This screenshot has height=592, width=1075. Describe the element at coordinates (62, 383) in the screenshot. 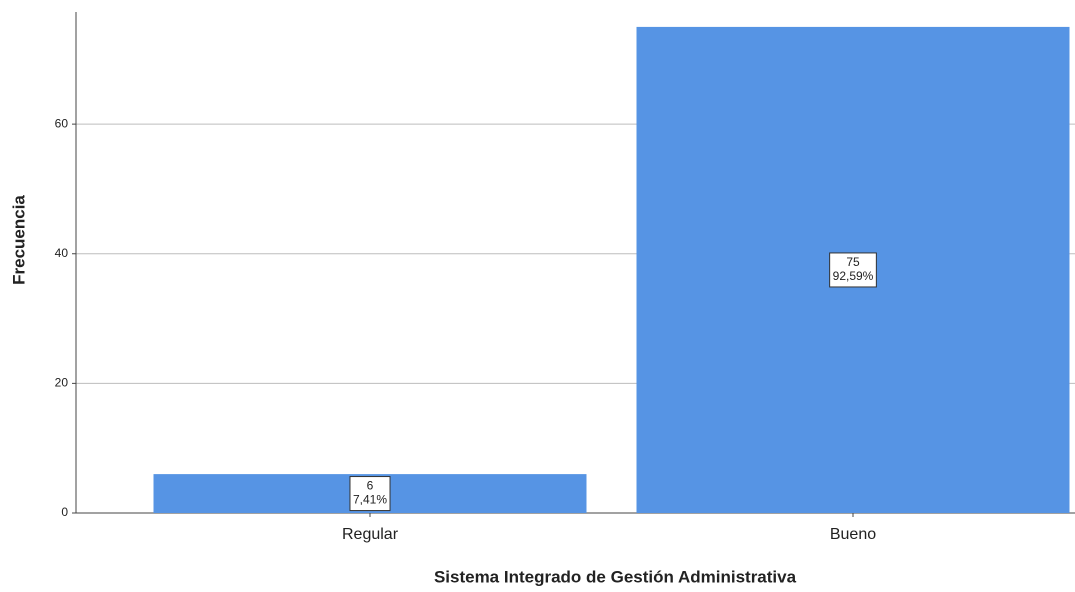

I see `y-tick-label: 20` at that location.